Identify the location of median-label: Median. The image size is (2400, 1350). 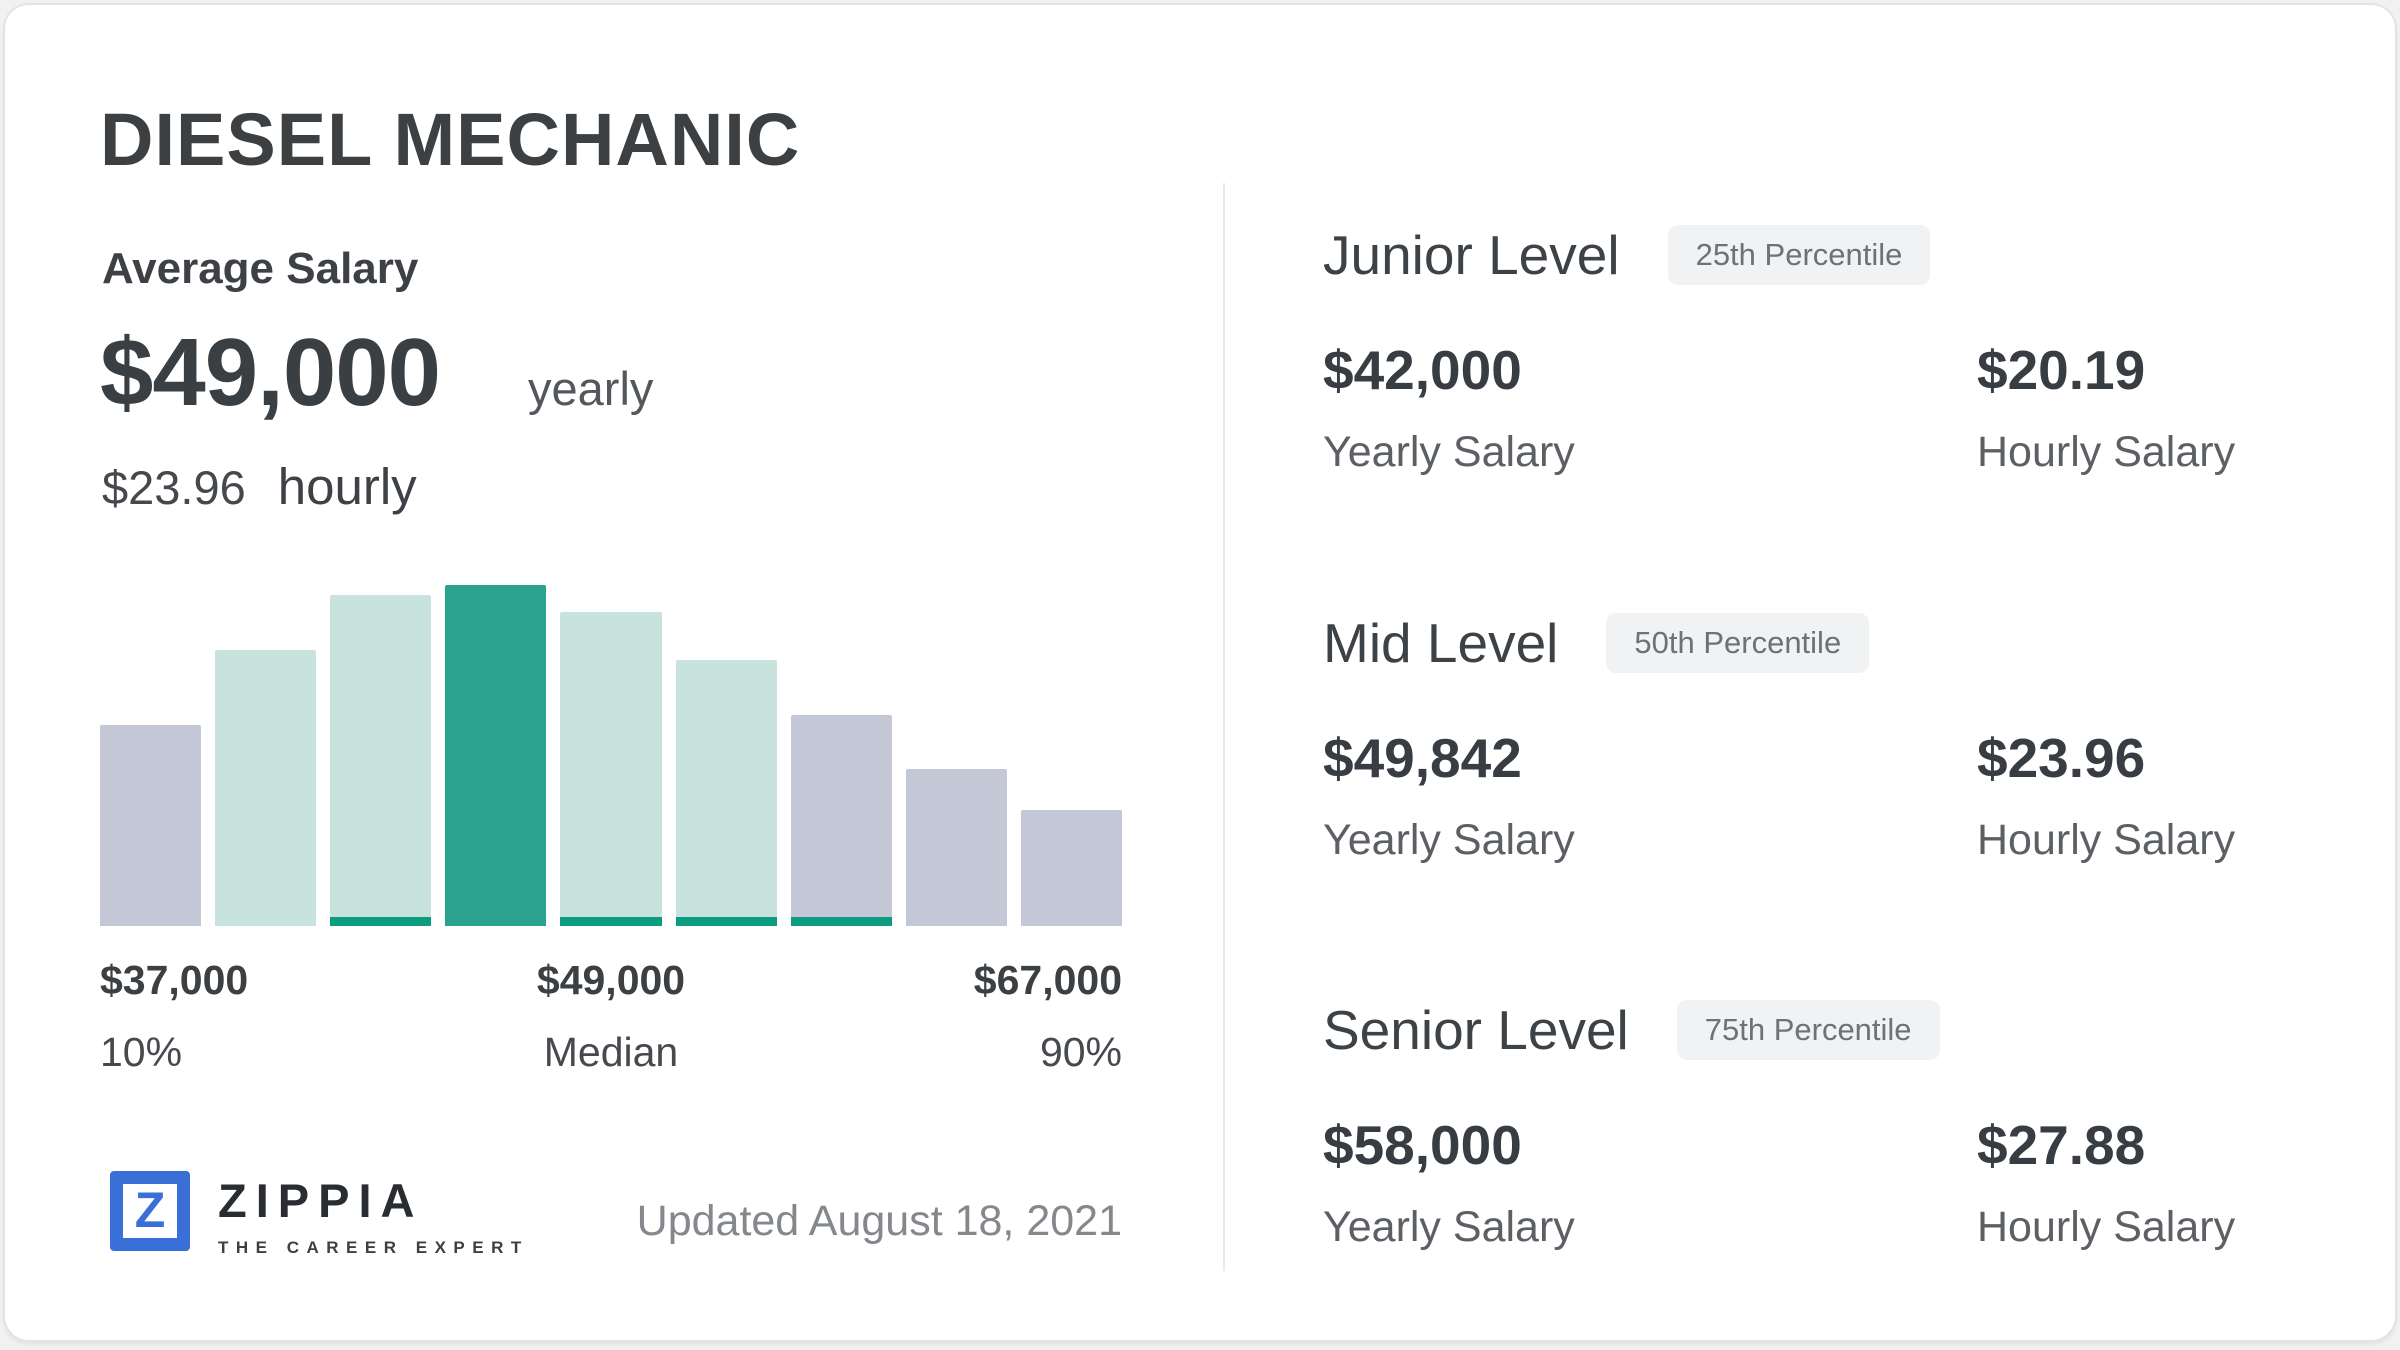
(611, 1052).